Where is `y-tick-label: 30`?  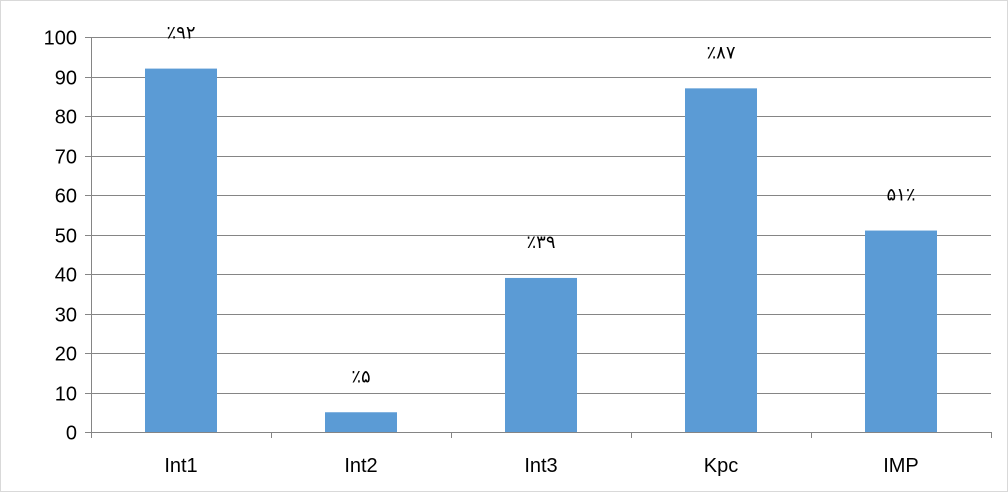
y-tick-label: 30 is located at coordinates (66, 316).